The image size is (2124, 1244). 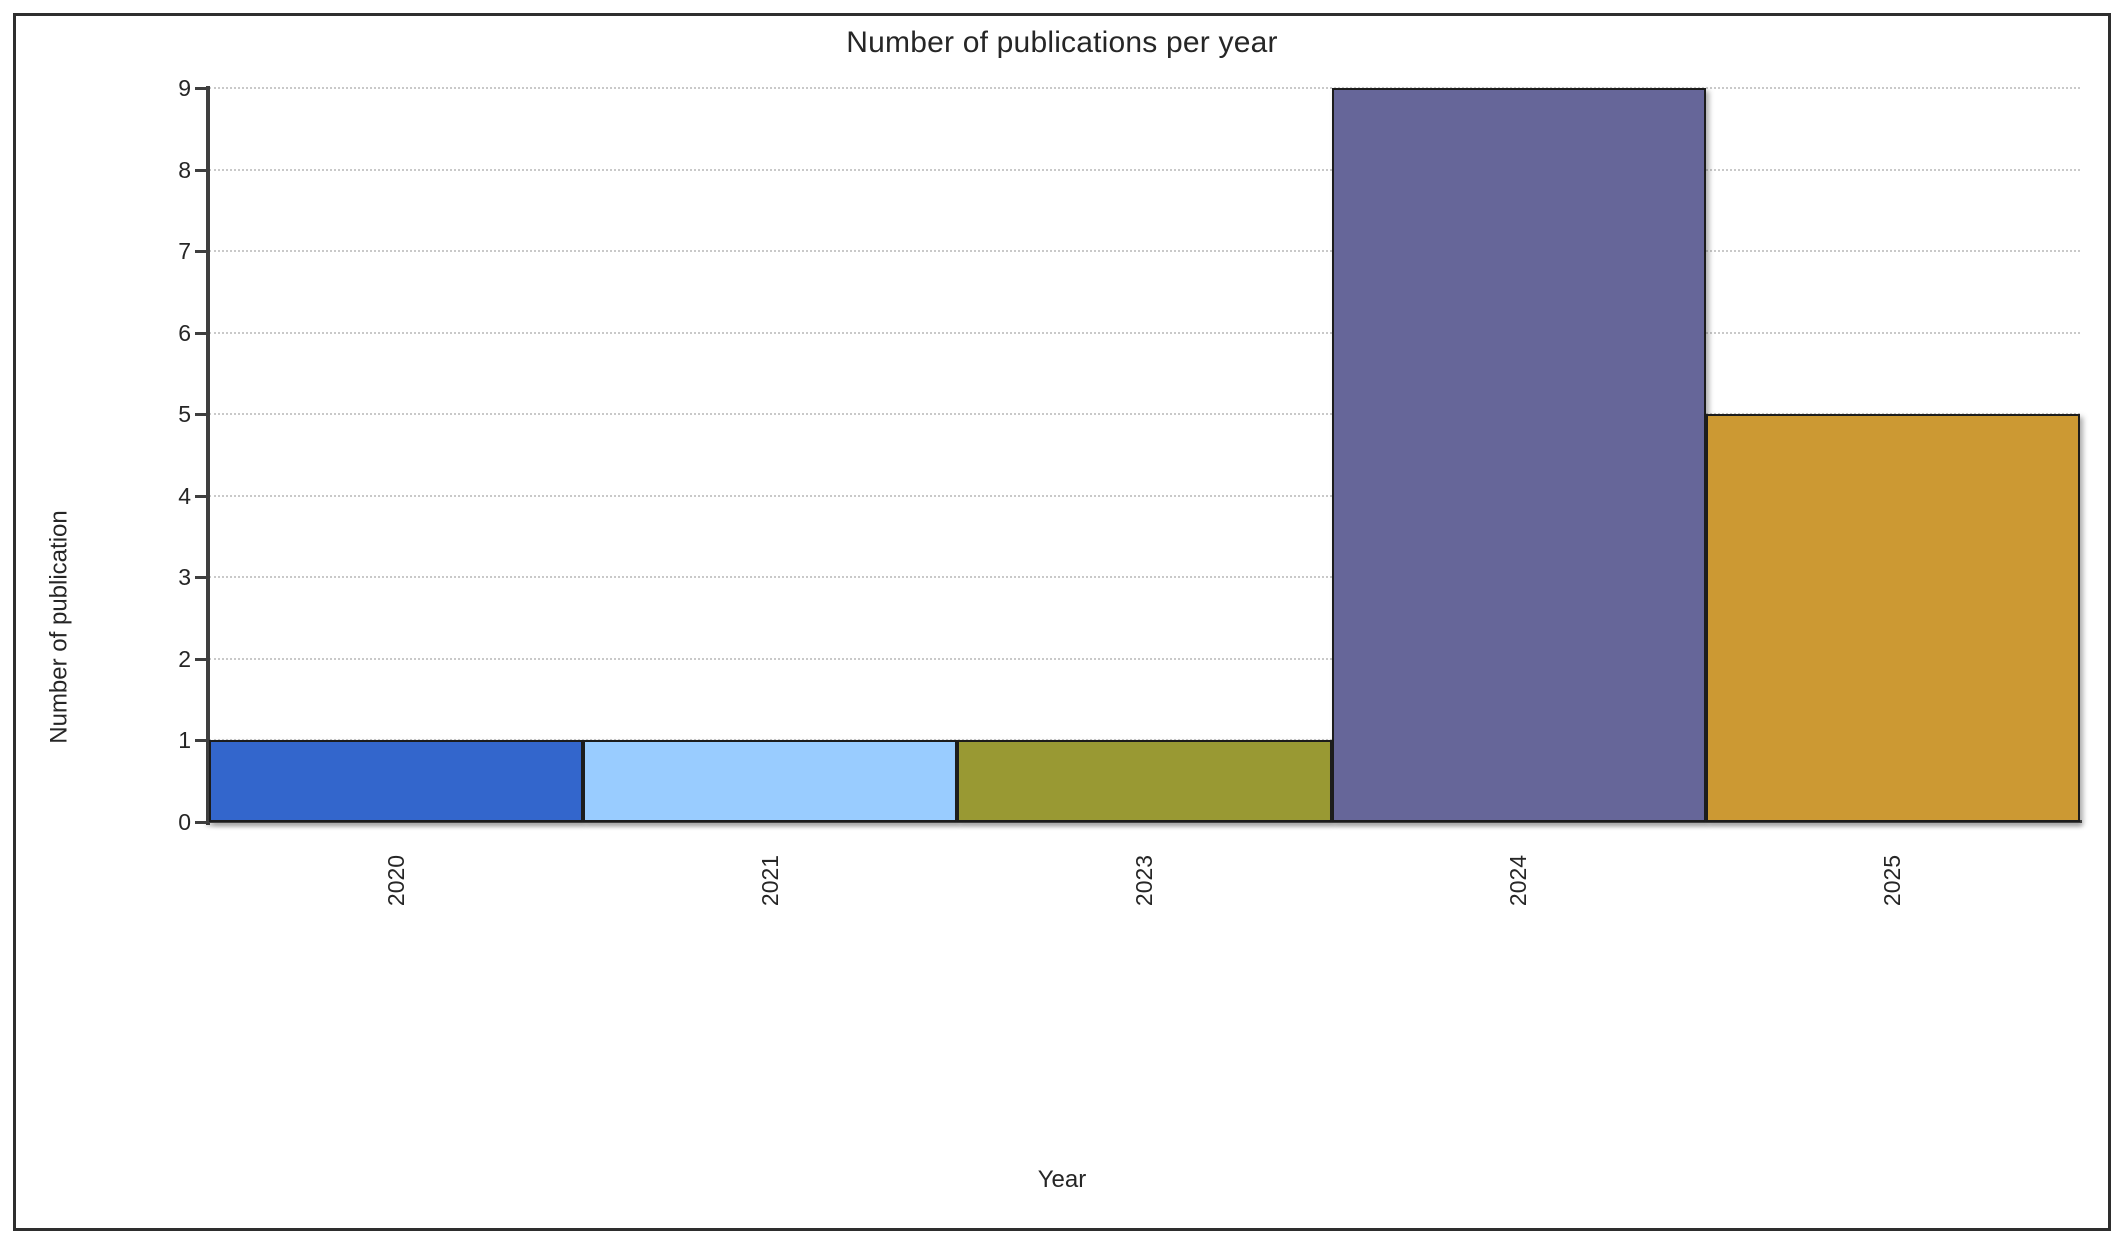 I want to click on y-axis-title: Number of publication, so click(x=59, y=627).